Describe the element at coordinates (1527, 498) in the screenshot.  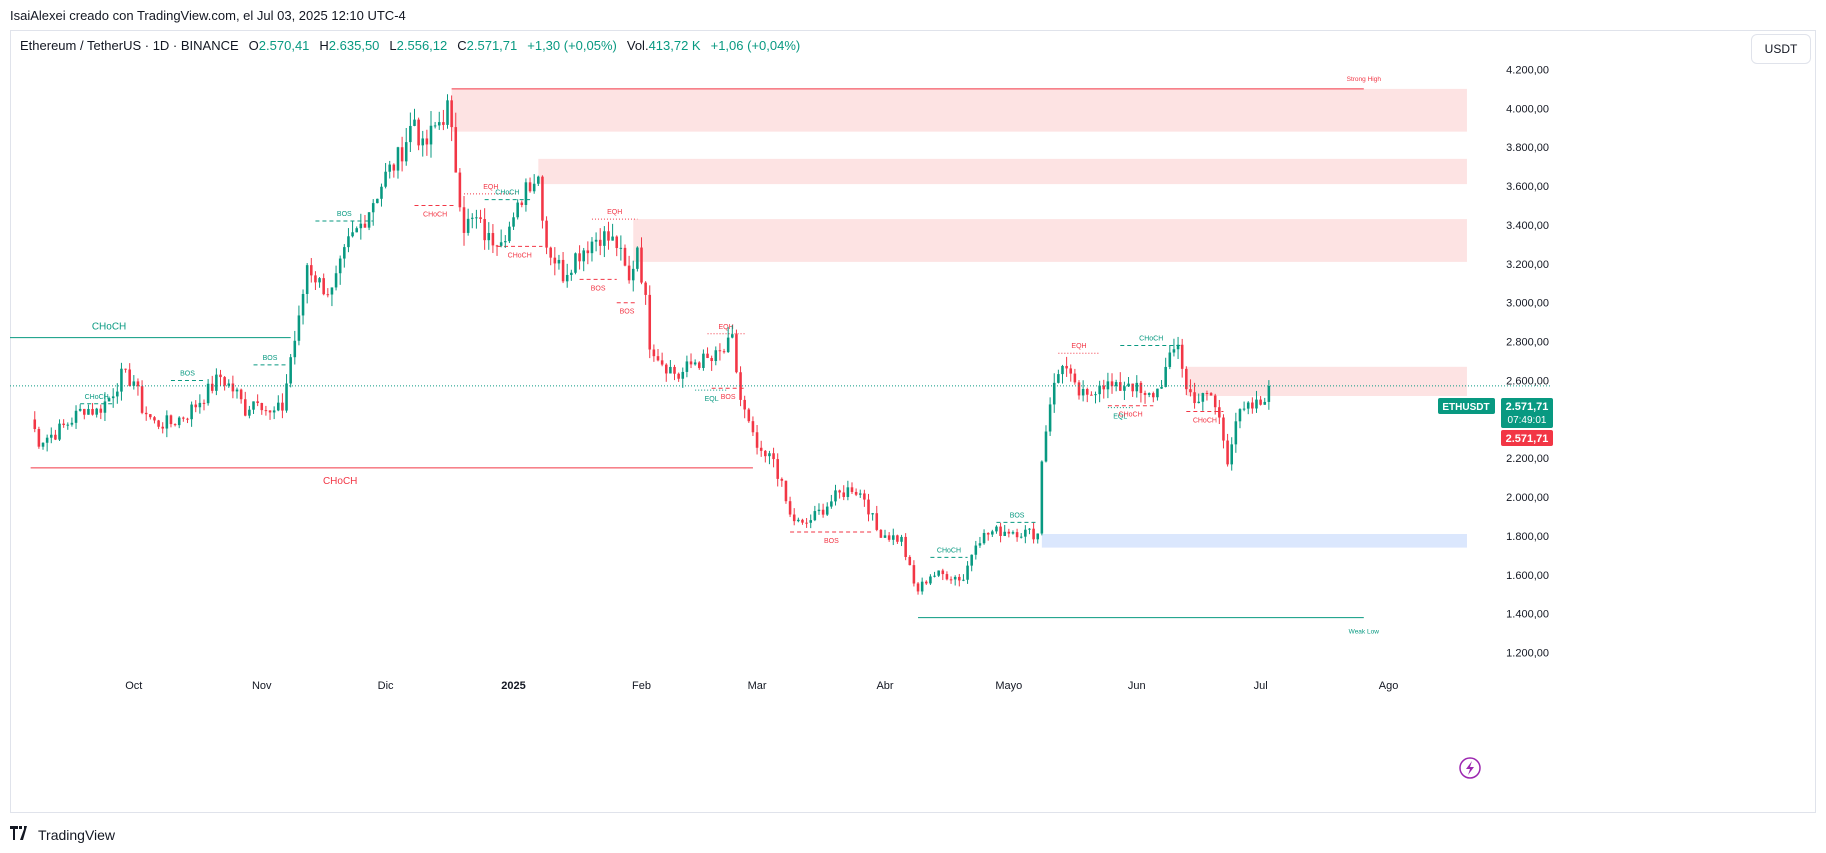
I see `y-tick-label: 2.000,00` at that location.